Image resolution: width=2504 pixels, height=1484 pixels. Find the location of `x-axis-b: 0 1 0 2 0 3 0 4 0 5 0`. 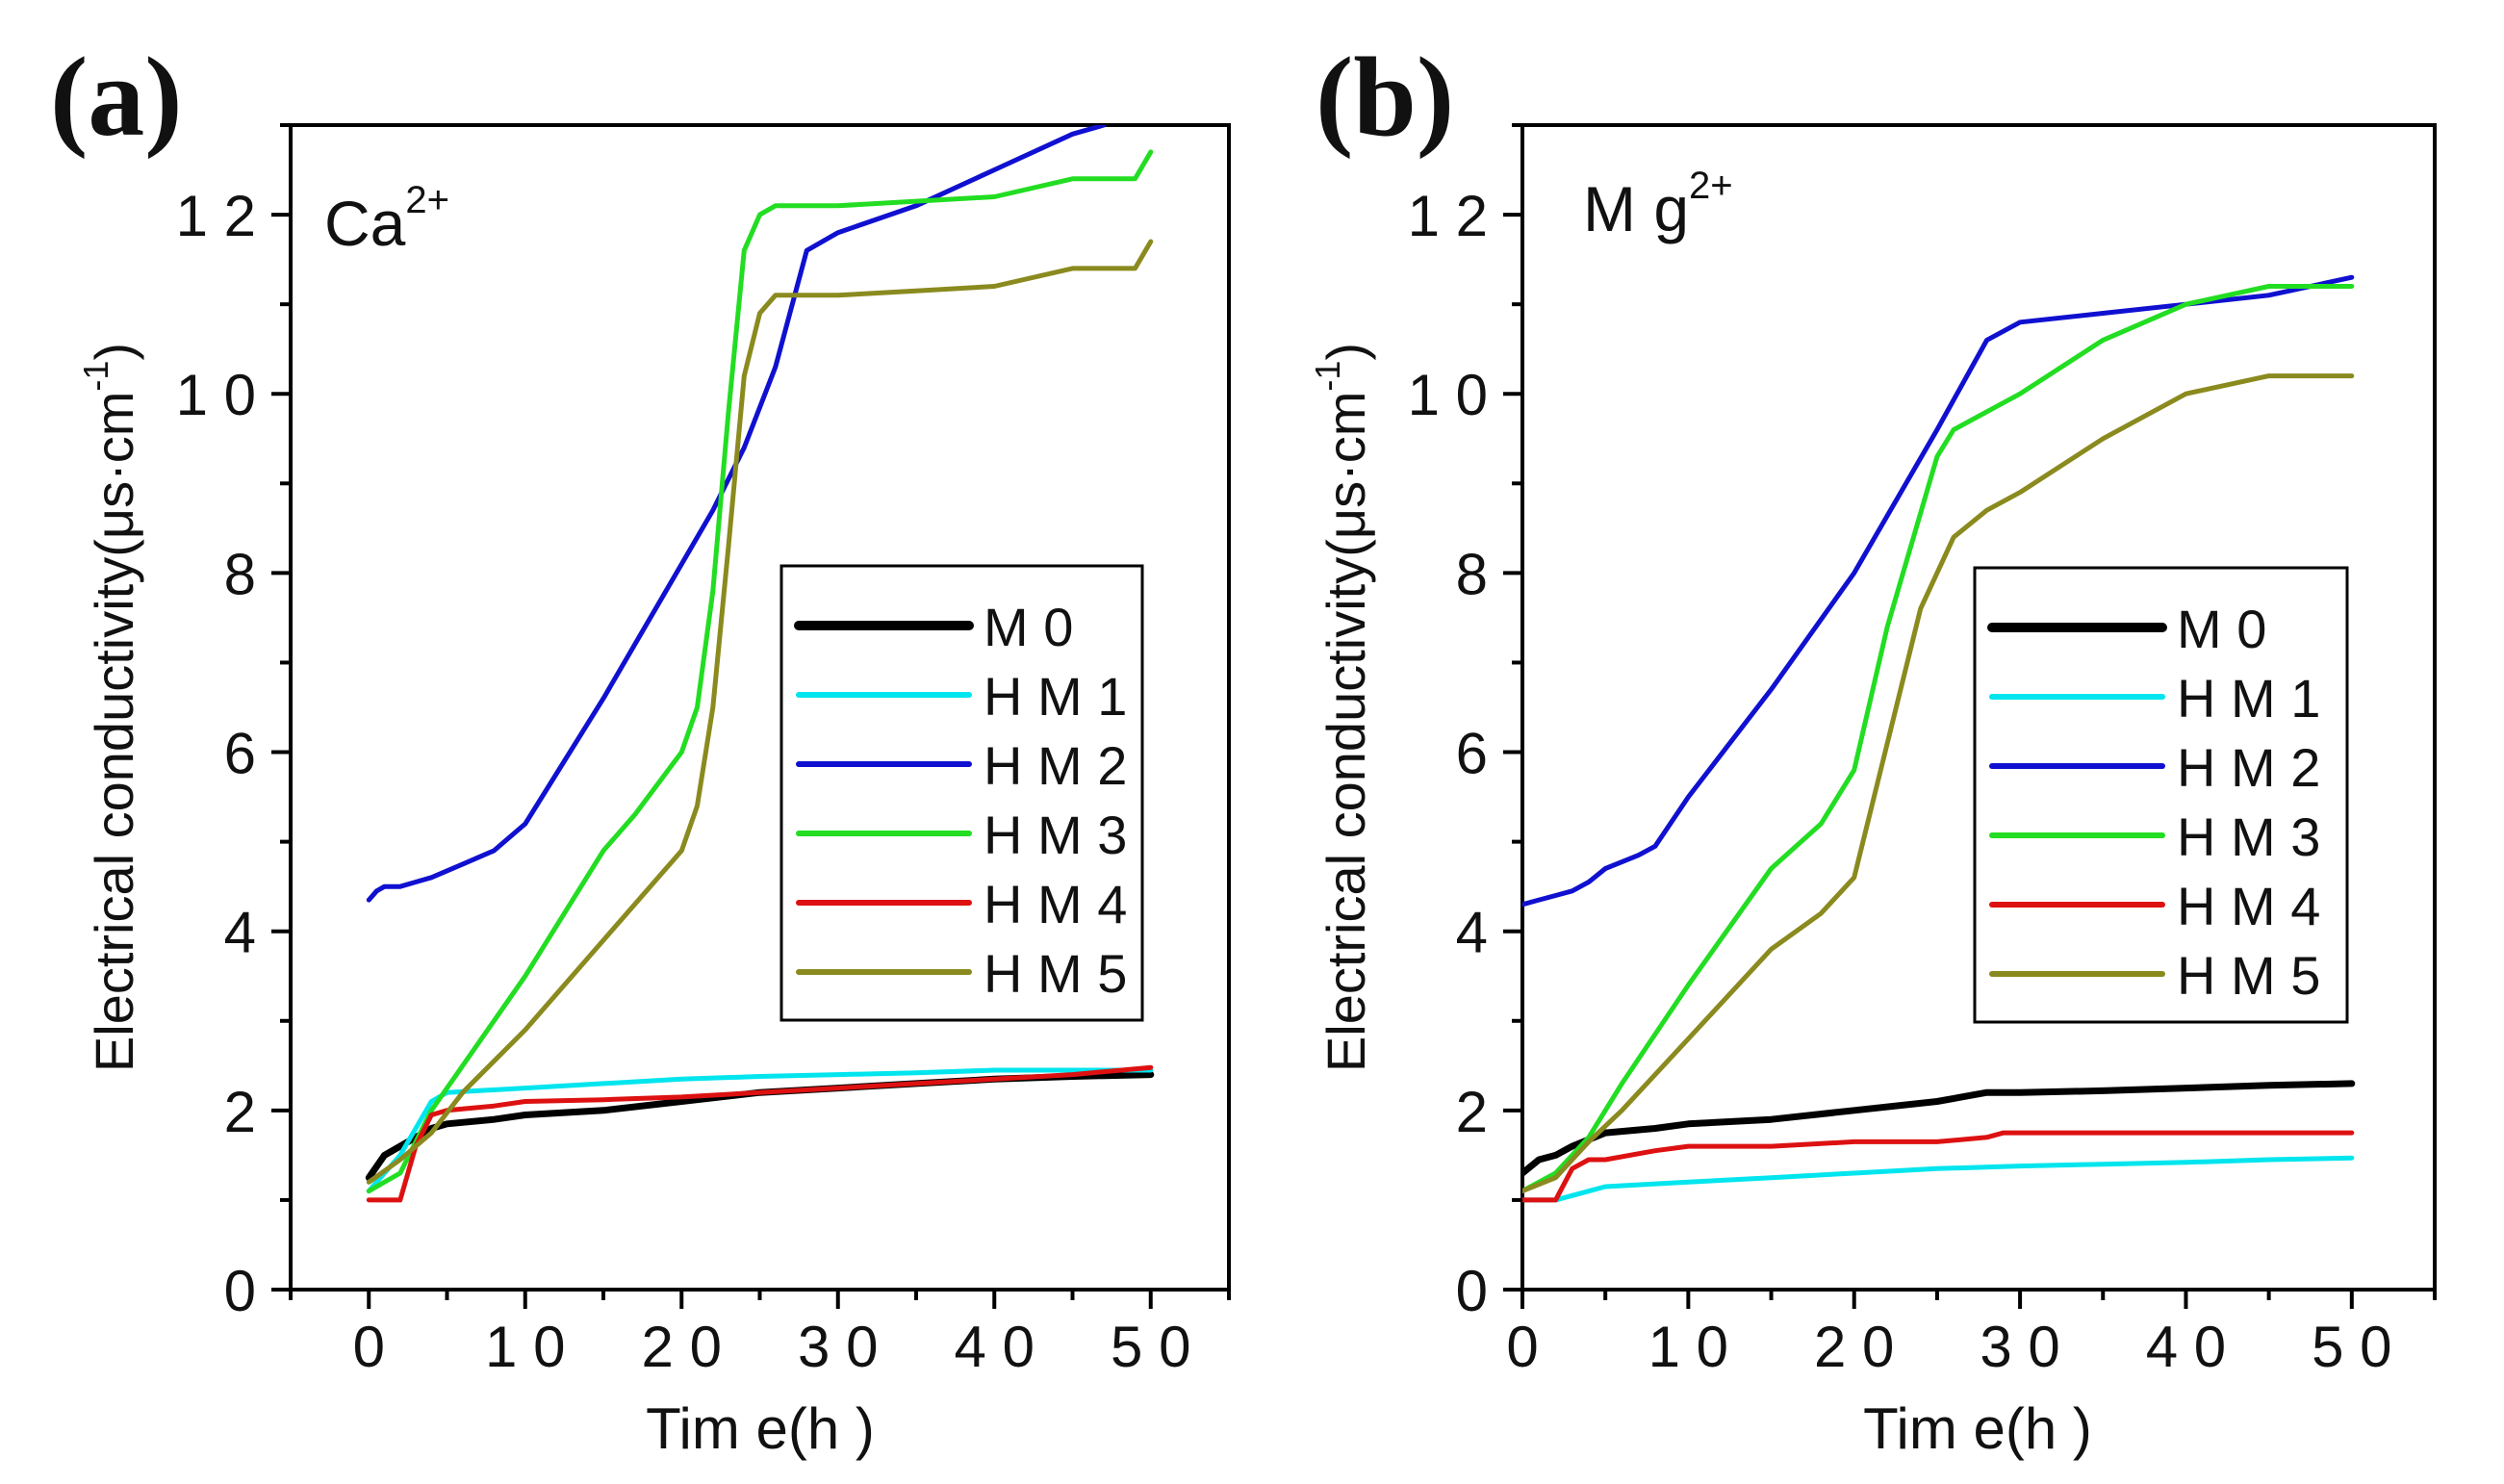

x-axis-b: 0 1 0 2 0 3 0 4 0 5 0 is located at coordinates (1971, 1334).